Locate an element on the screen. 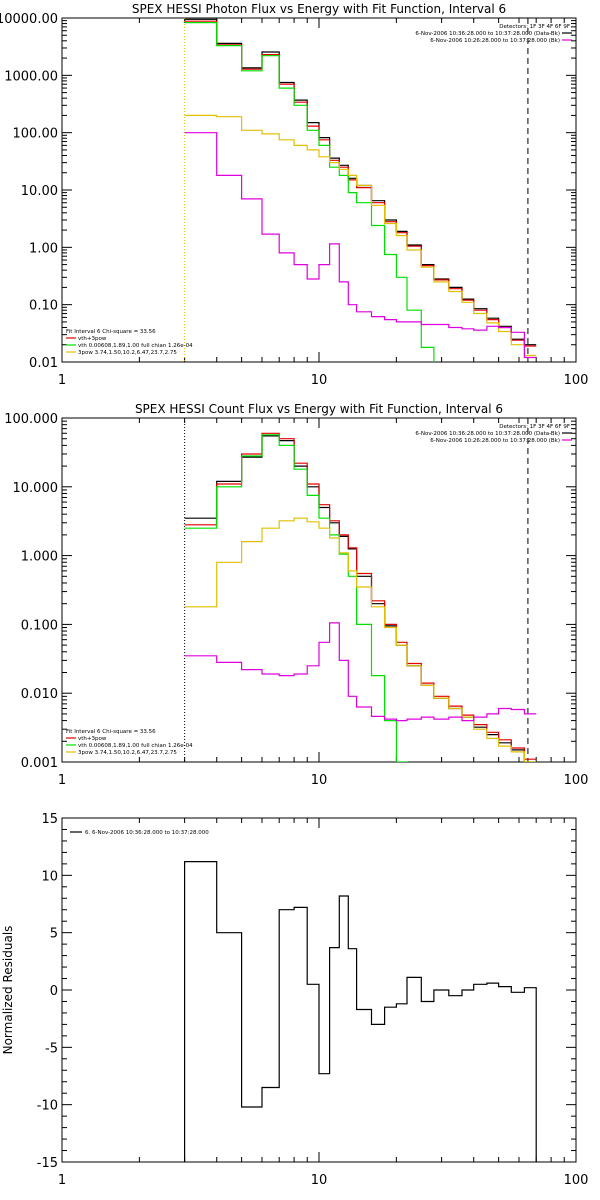 This screenshot has height=1200, width=600. y-tick-label: 0.100 is located at coordinates (39, 625).